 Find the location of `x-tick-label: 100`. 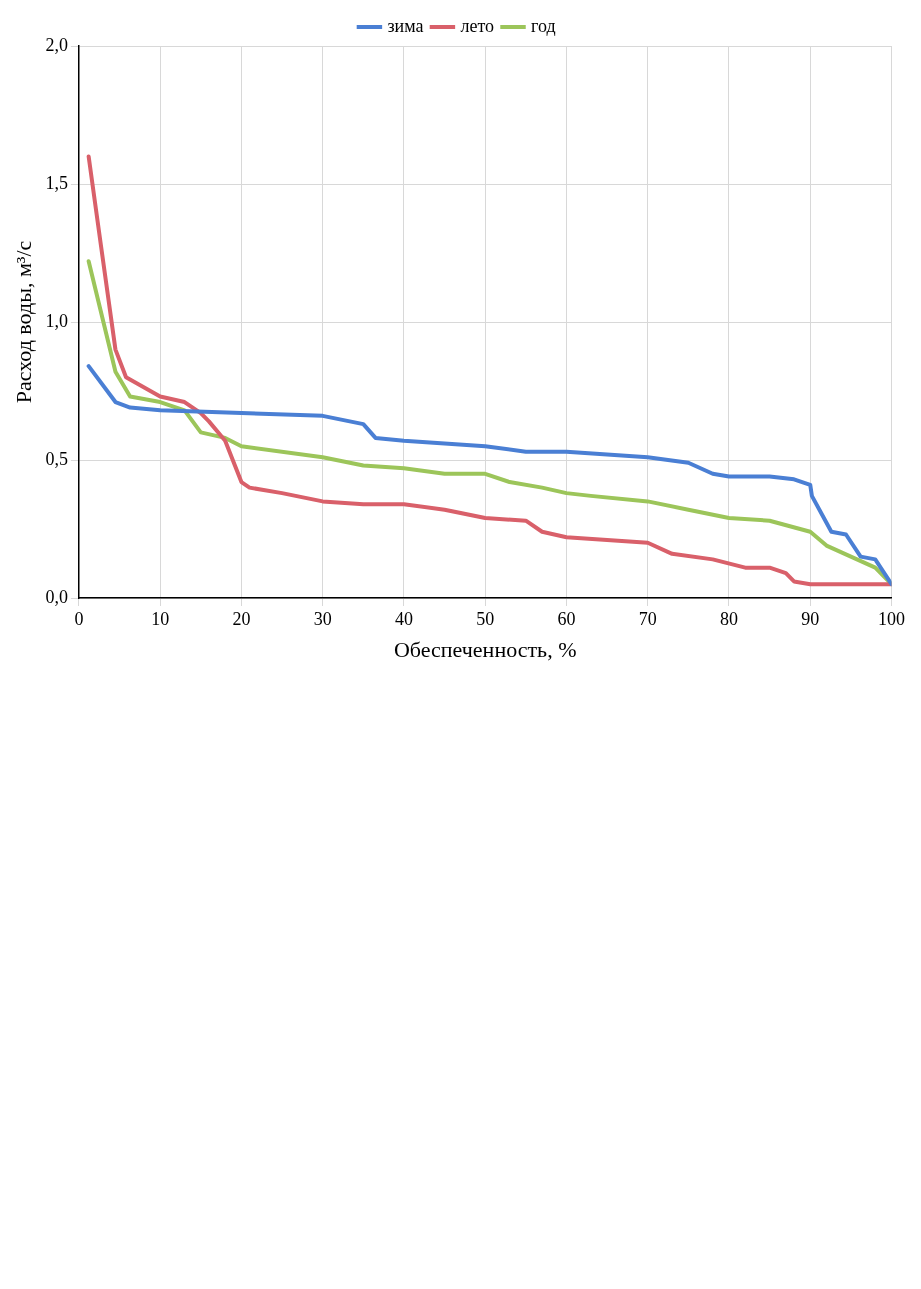

x-tick-label: 100 is located at coordinates (891, 618).